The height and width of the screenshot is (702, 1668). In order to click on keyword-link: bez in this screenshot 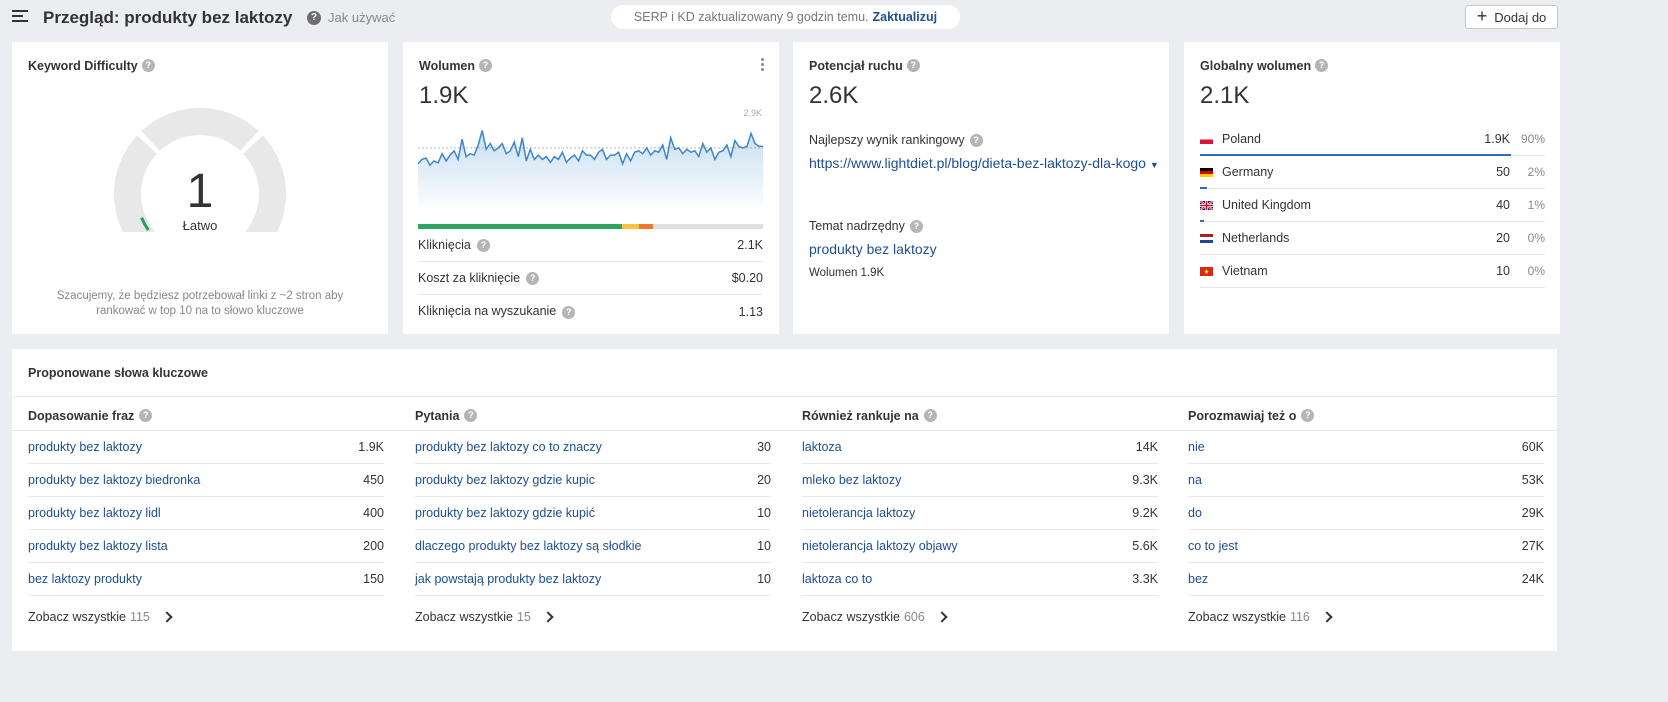, I will do `click(1198, 579)`.